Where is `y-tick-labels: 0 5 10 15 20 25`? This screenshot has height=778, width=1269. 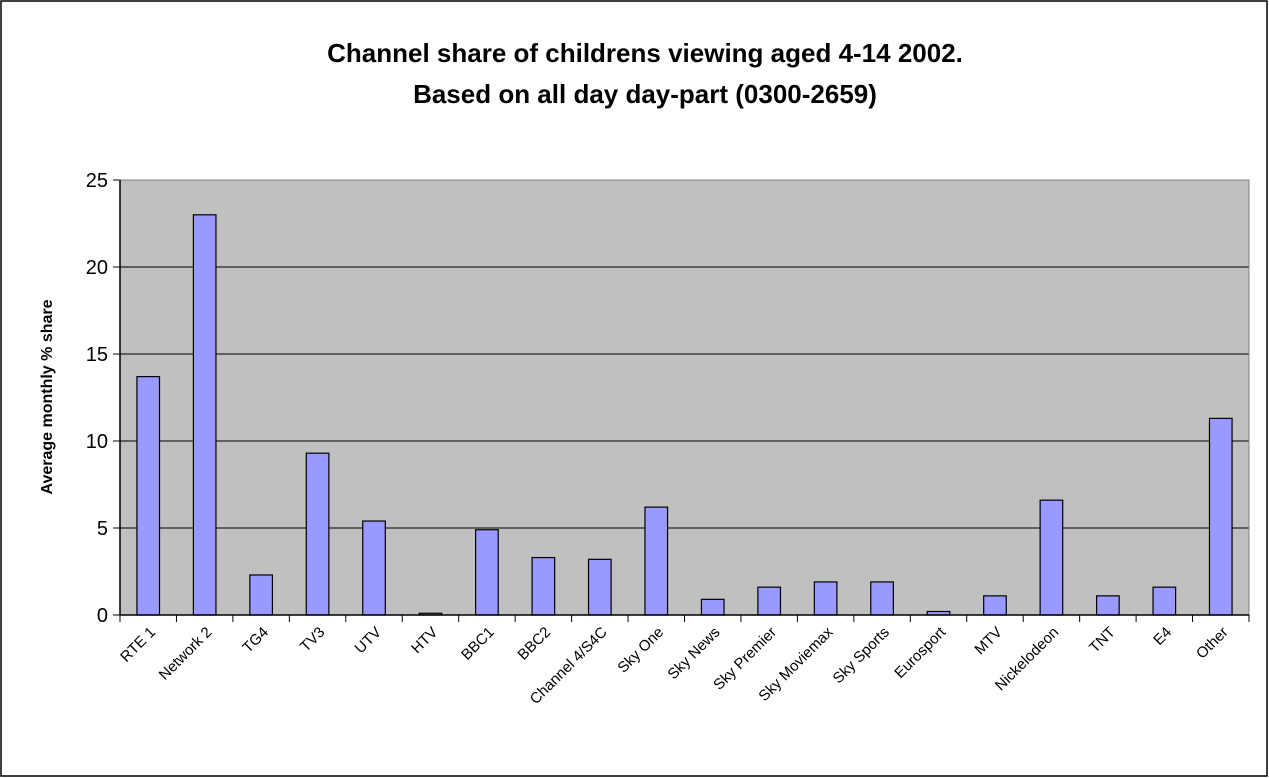 y-tick-labels: 0 5 10 15 20 25 is located at coordinates (97, 398).